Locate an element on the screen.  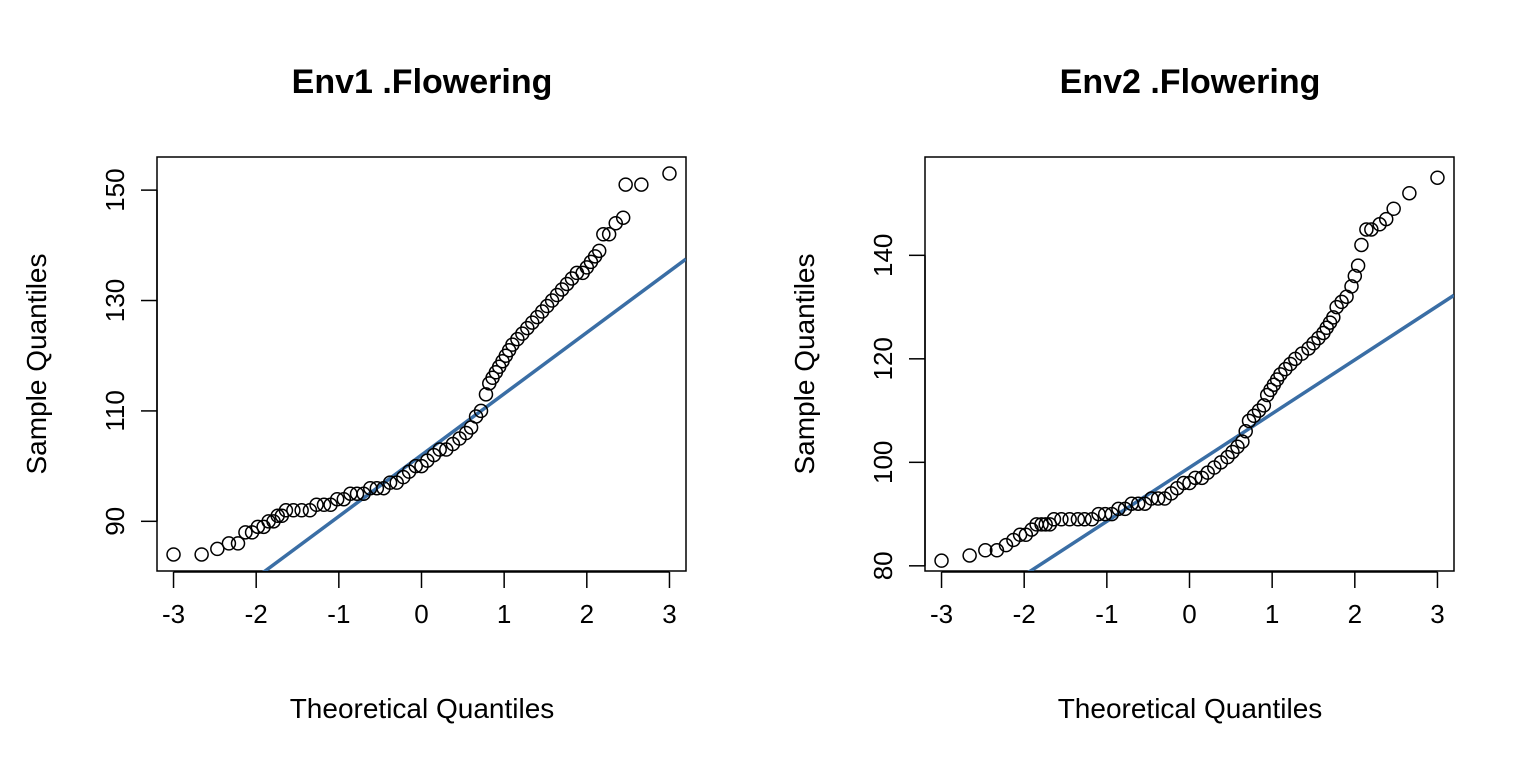
y-axis-label: Sample Quantiles is located at coordinates (804, 363).